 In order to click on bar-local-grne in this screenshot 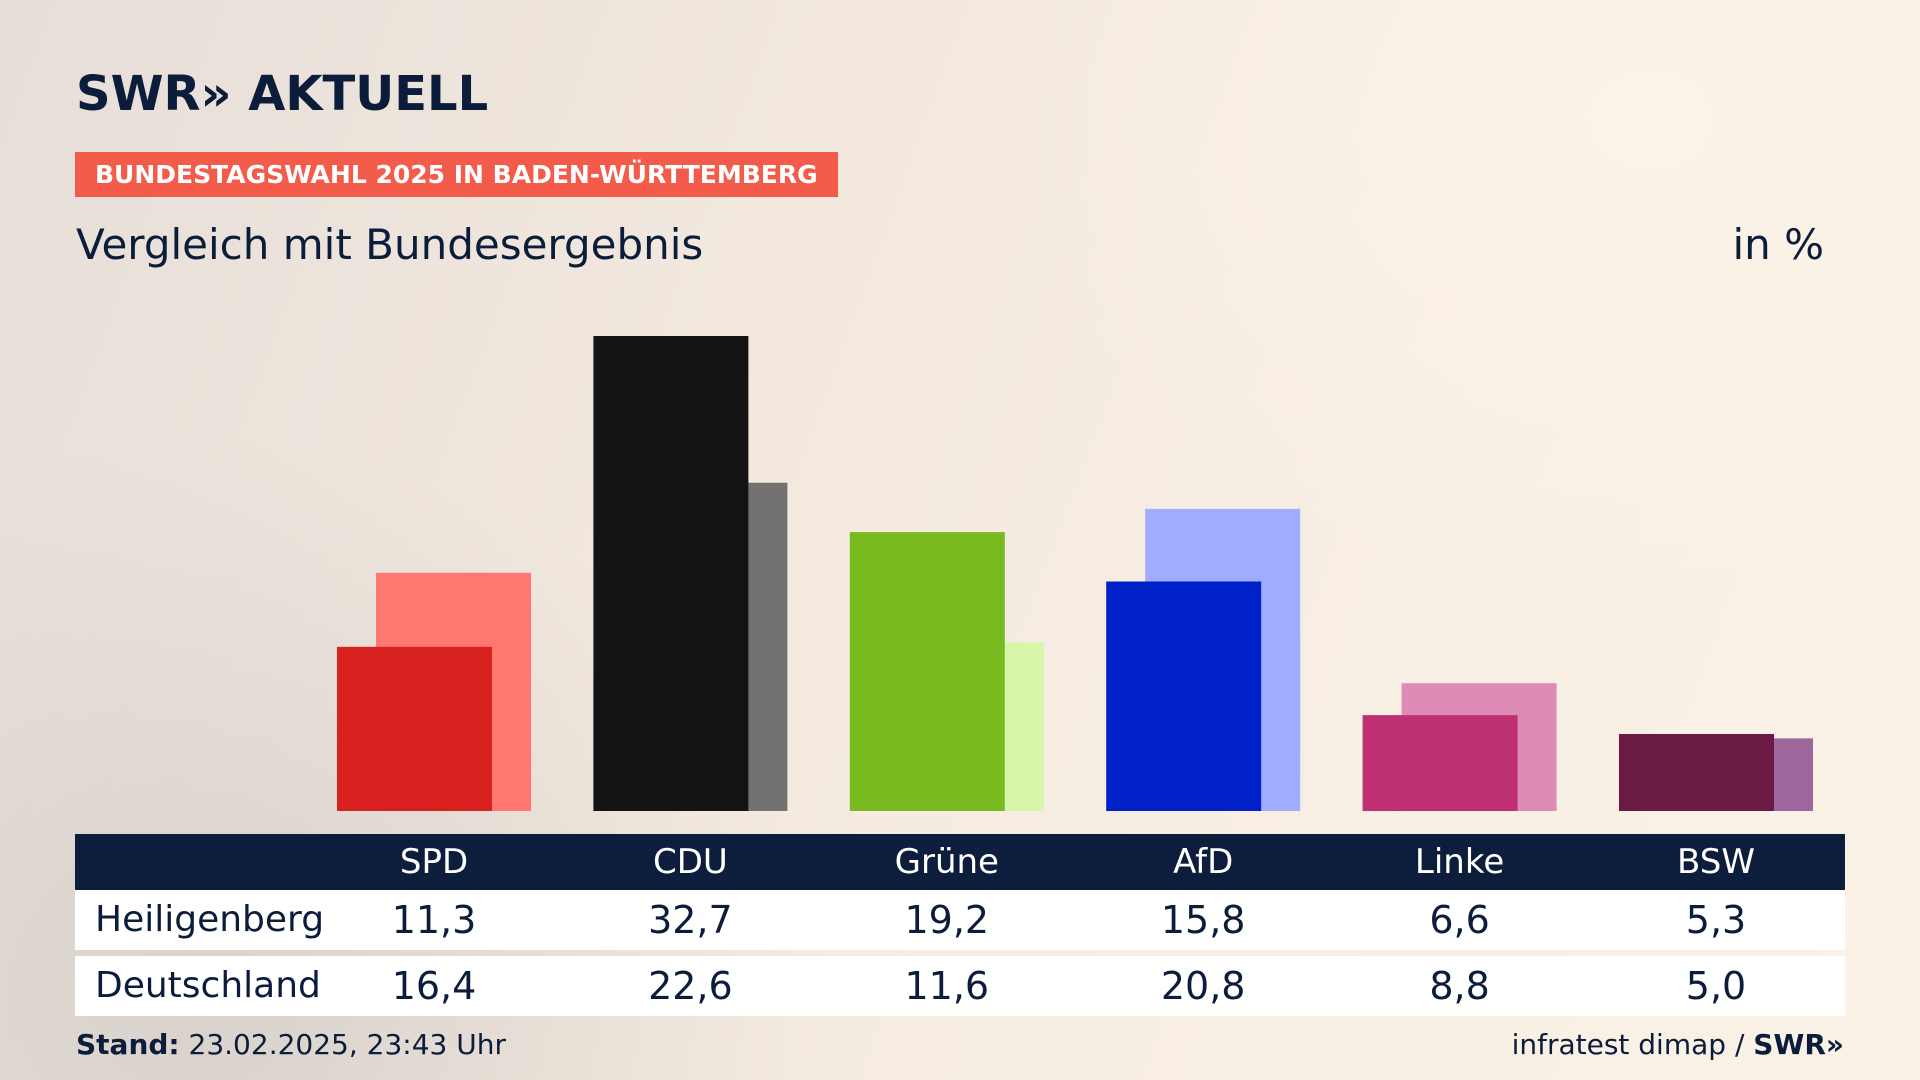, I will do `click(927, 671)`.